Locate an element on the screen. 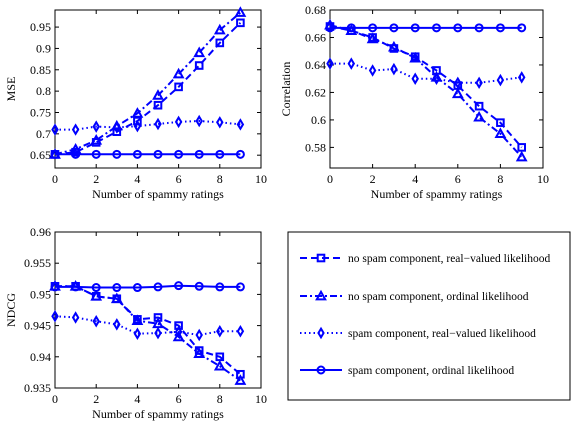  y-tick-label: 0.68 is located at coordinates (315, 10).